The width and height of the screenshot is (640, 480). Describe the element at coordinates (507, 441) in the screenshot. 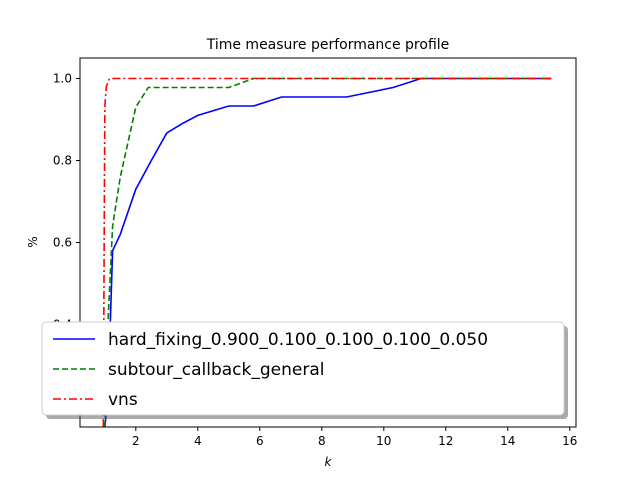

I see `x-tick-label: 14` at that location.